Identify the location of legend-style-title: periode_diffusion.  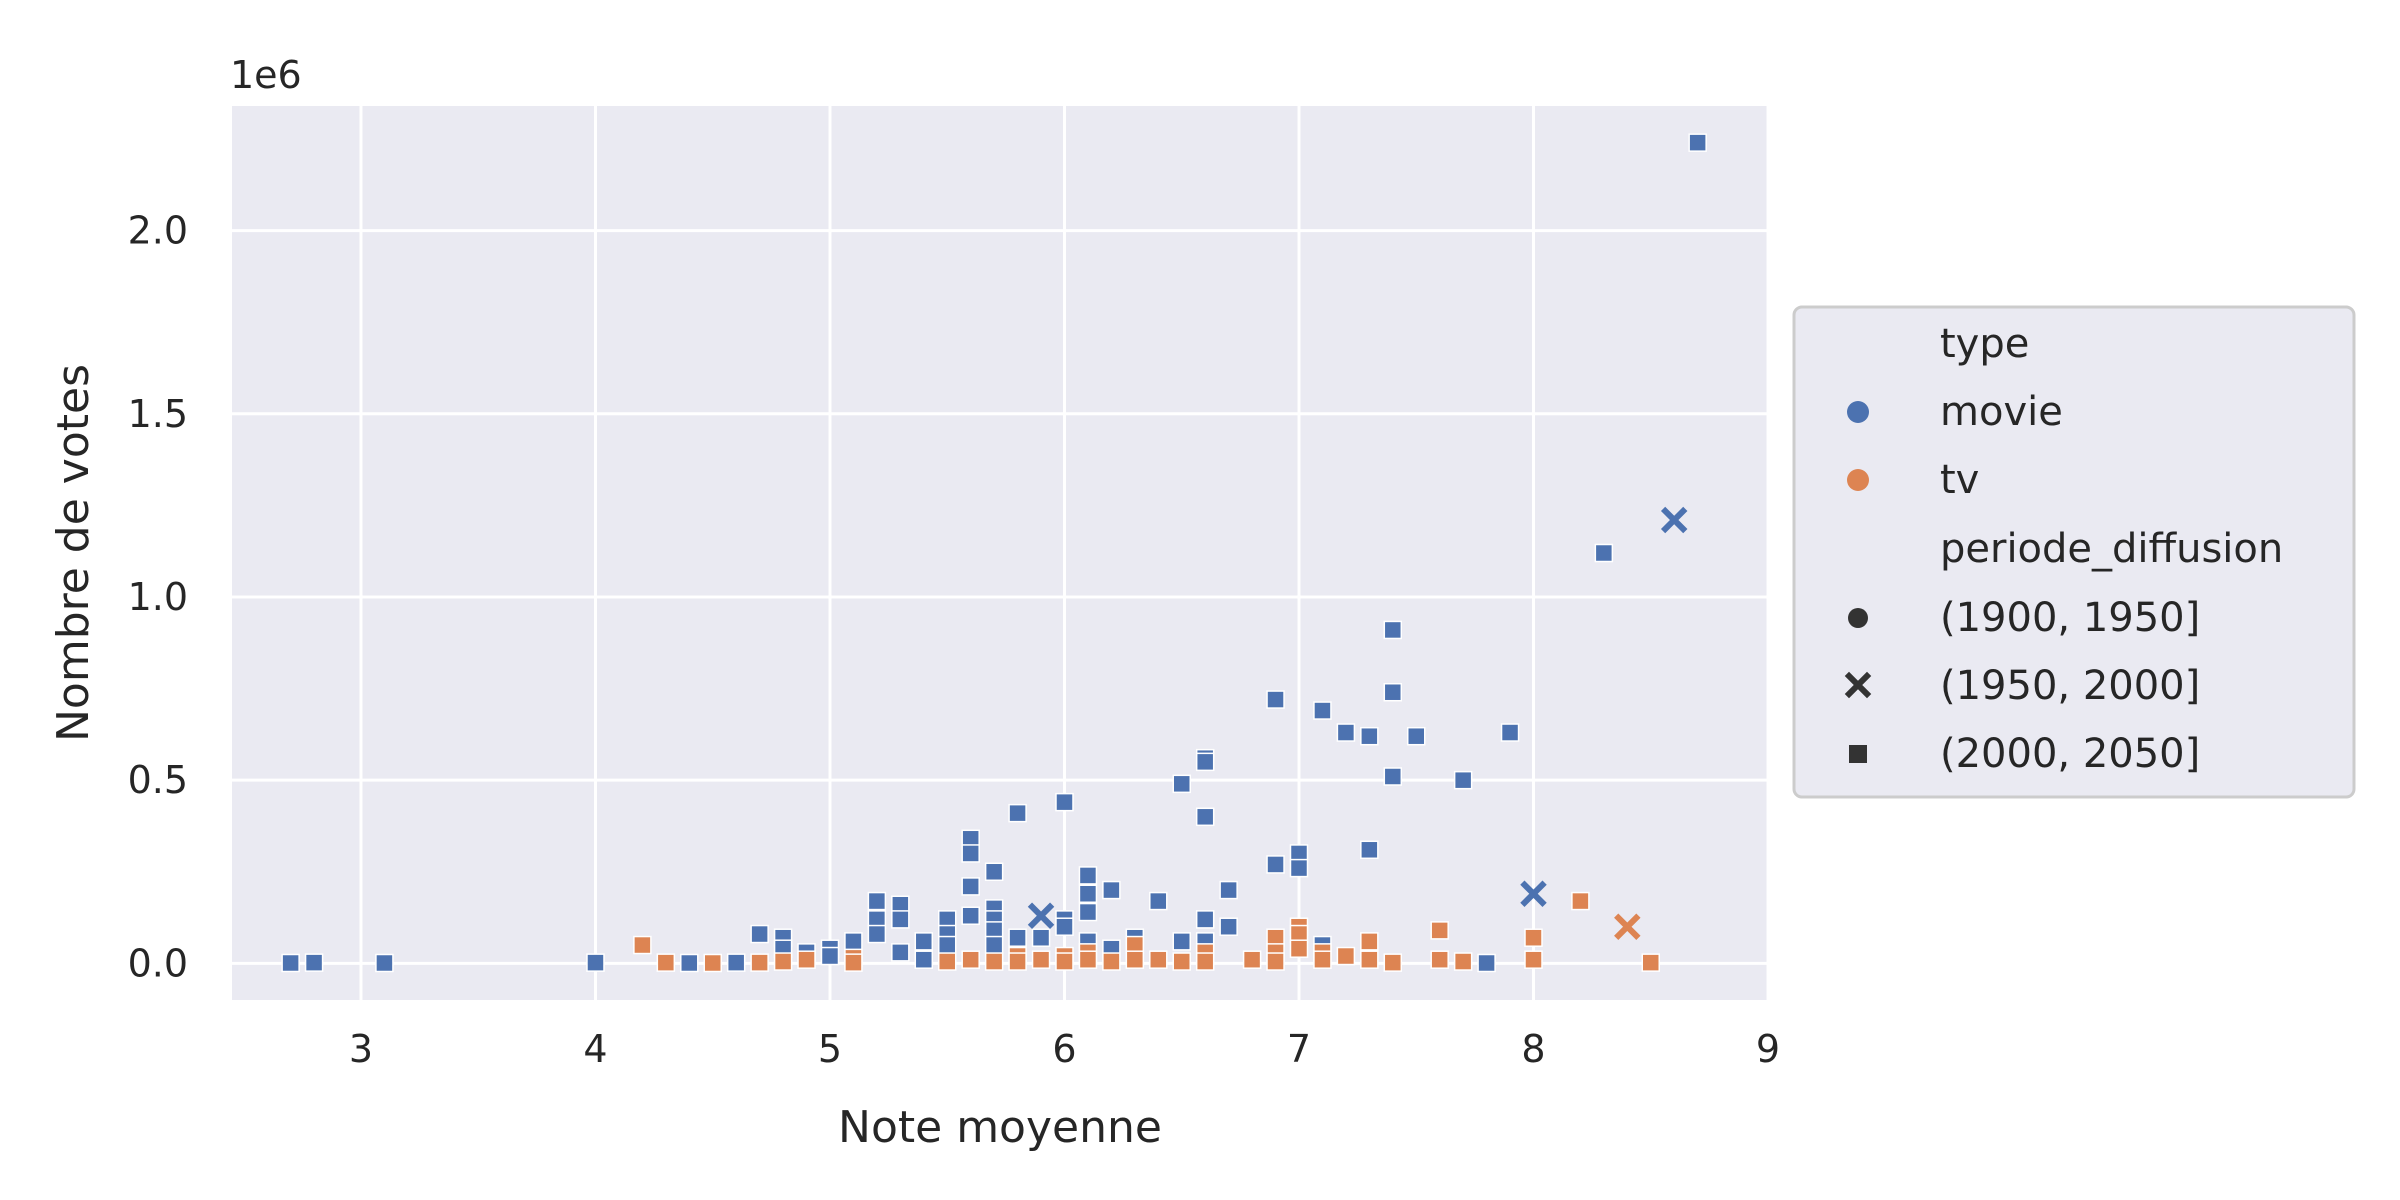
(2111, 549).